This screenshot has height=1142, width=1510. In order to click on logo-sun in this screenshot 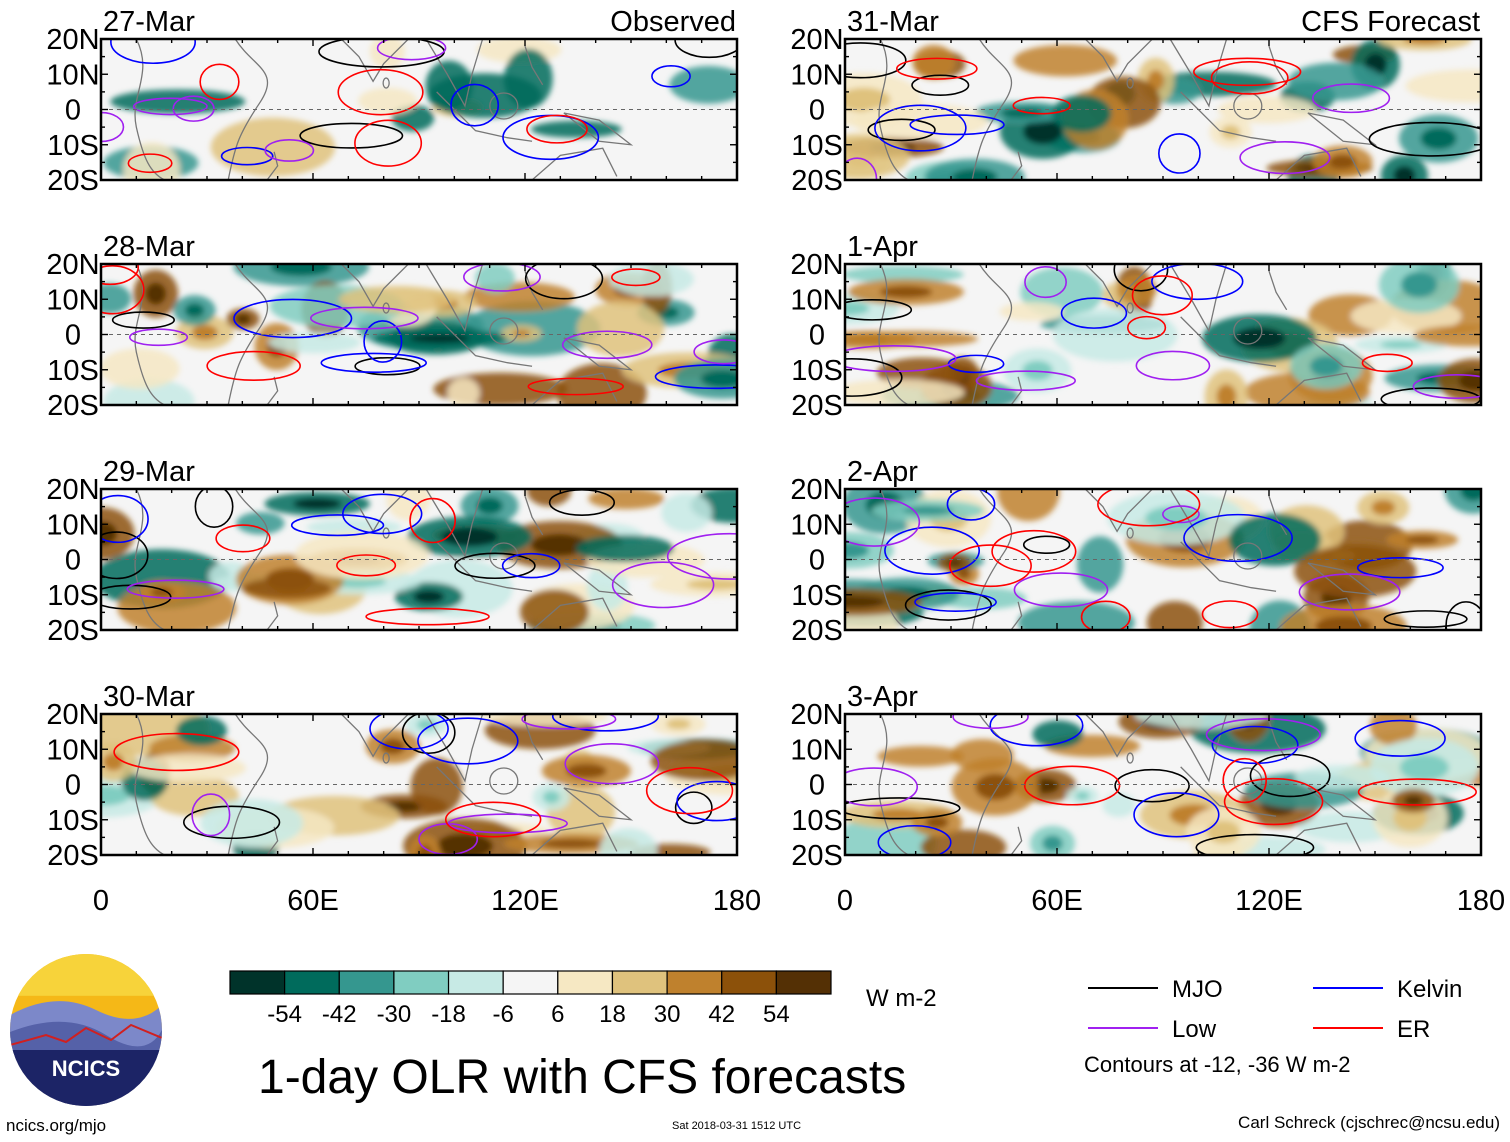, I will do `click(86, 975)`.